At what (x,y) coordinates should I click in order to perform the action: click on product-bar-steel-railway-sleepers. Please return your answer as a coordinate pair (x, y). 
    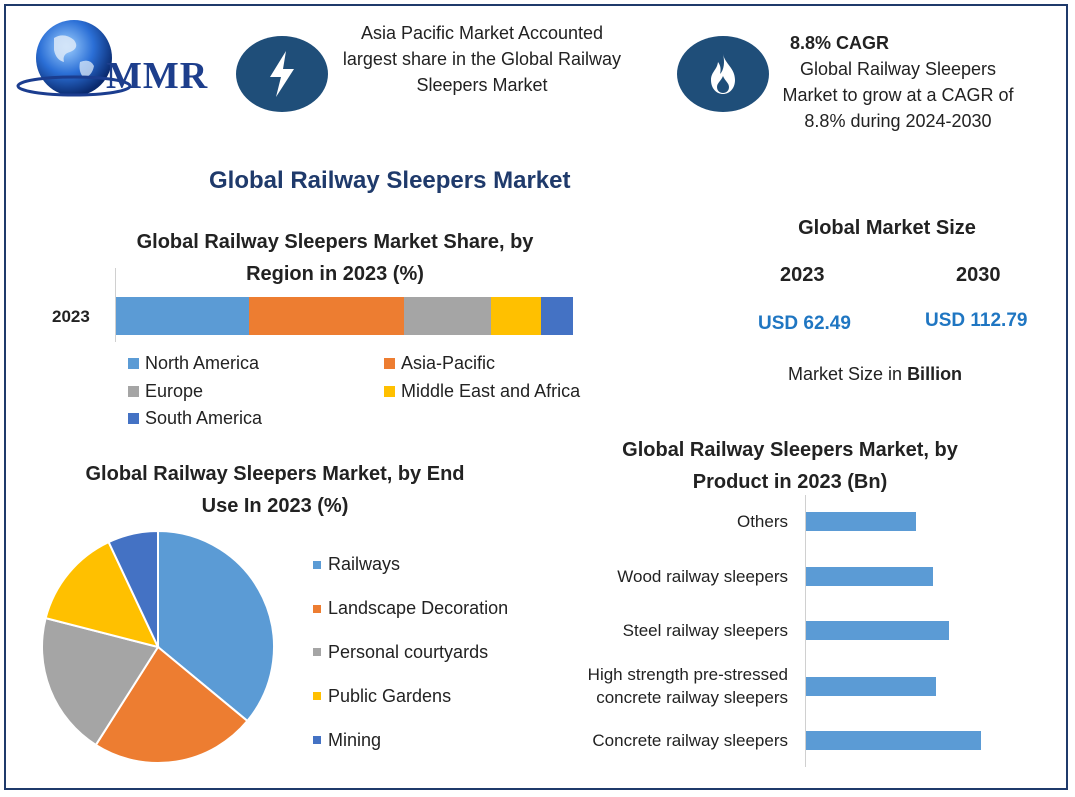
    Looking at the image, I should click on (877, 630).